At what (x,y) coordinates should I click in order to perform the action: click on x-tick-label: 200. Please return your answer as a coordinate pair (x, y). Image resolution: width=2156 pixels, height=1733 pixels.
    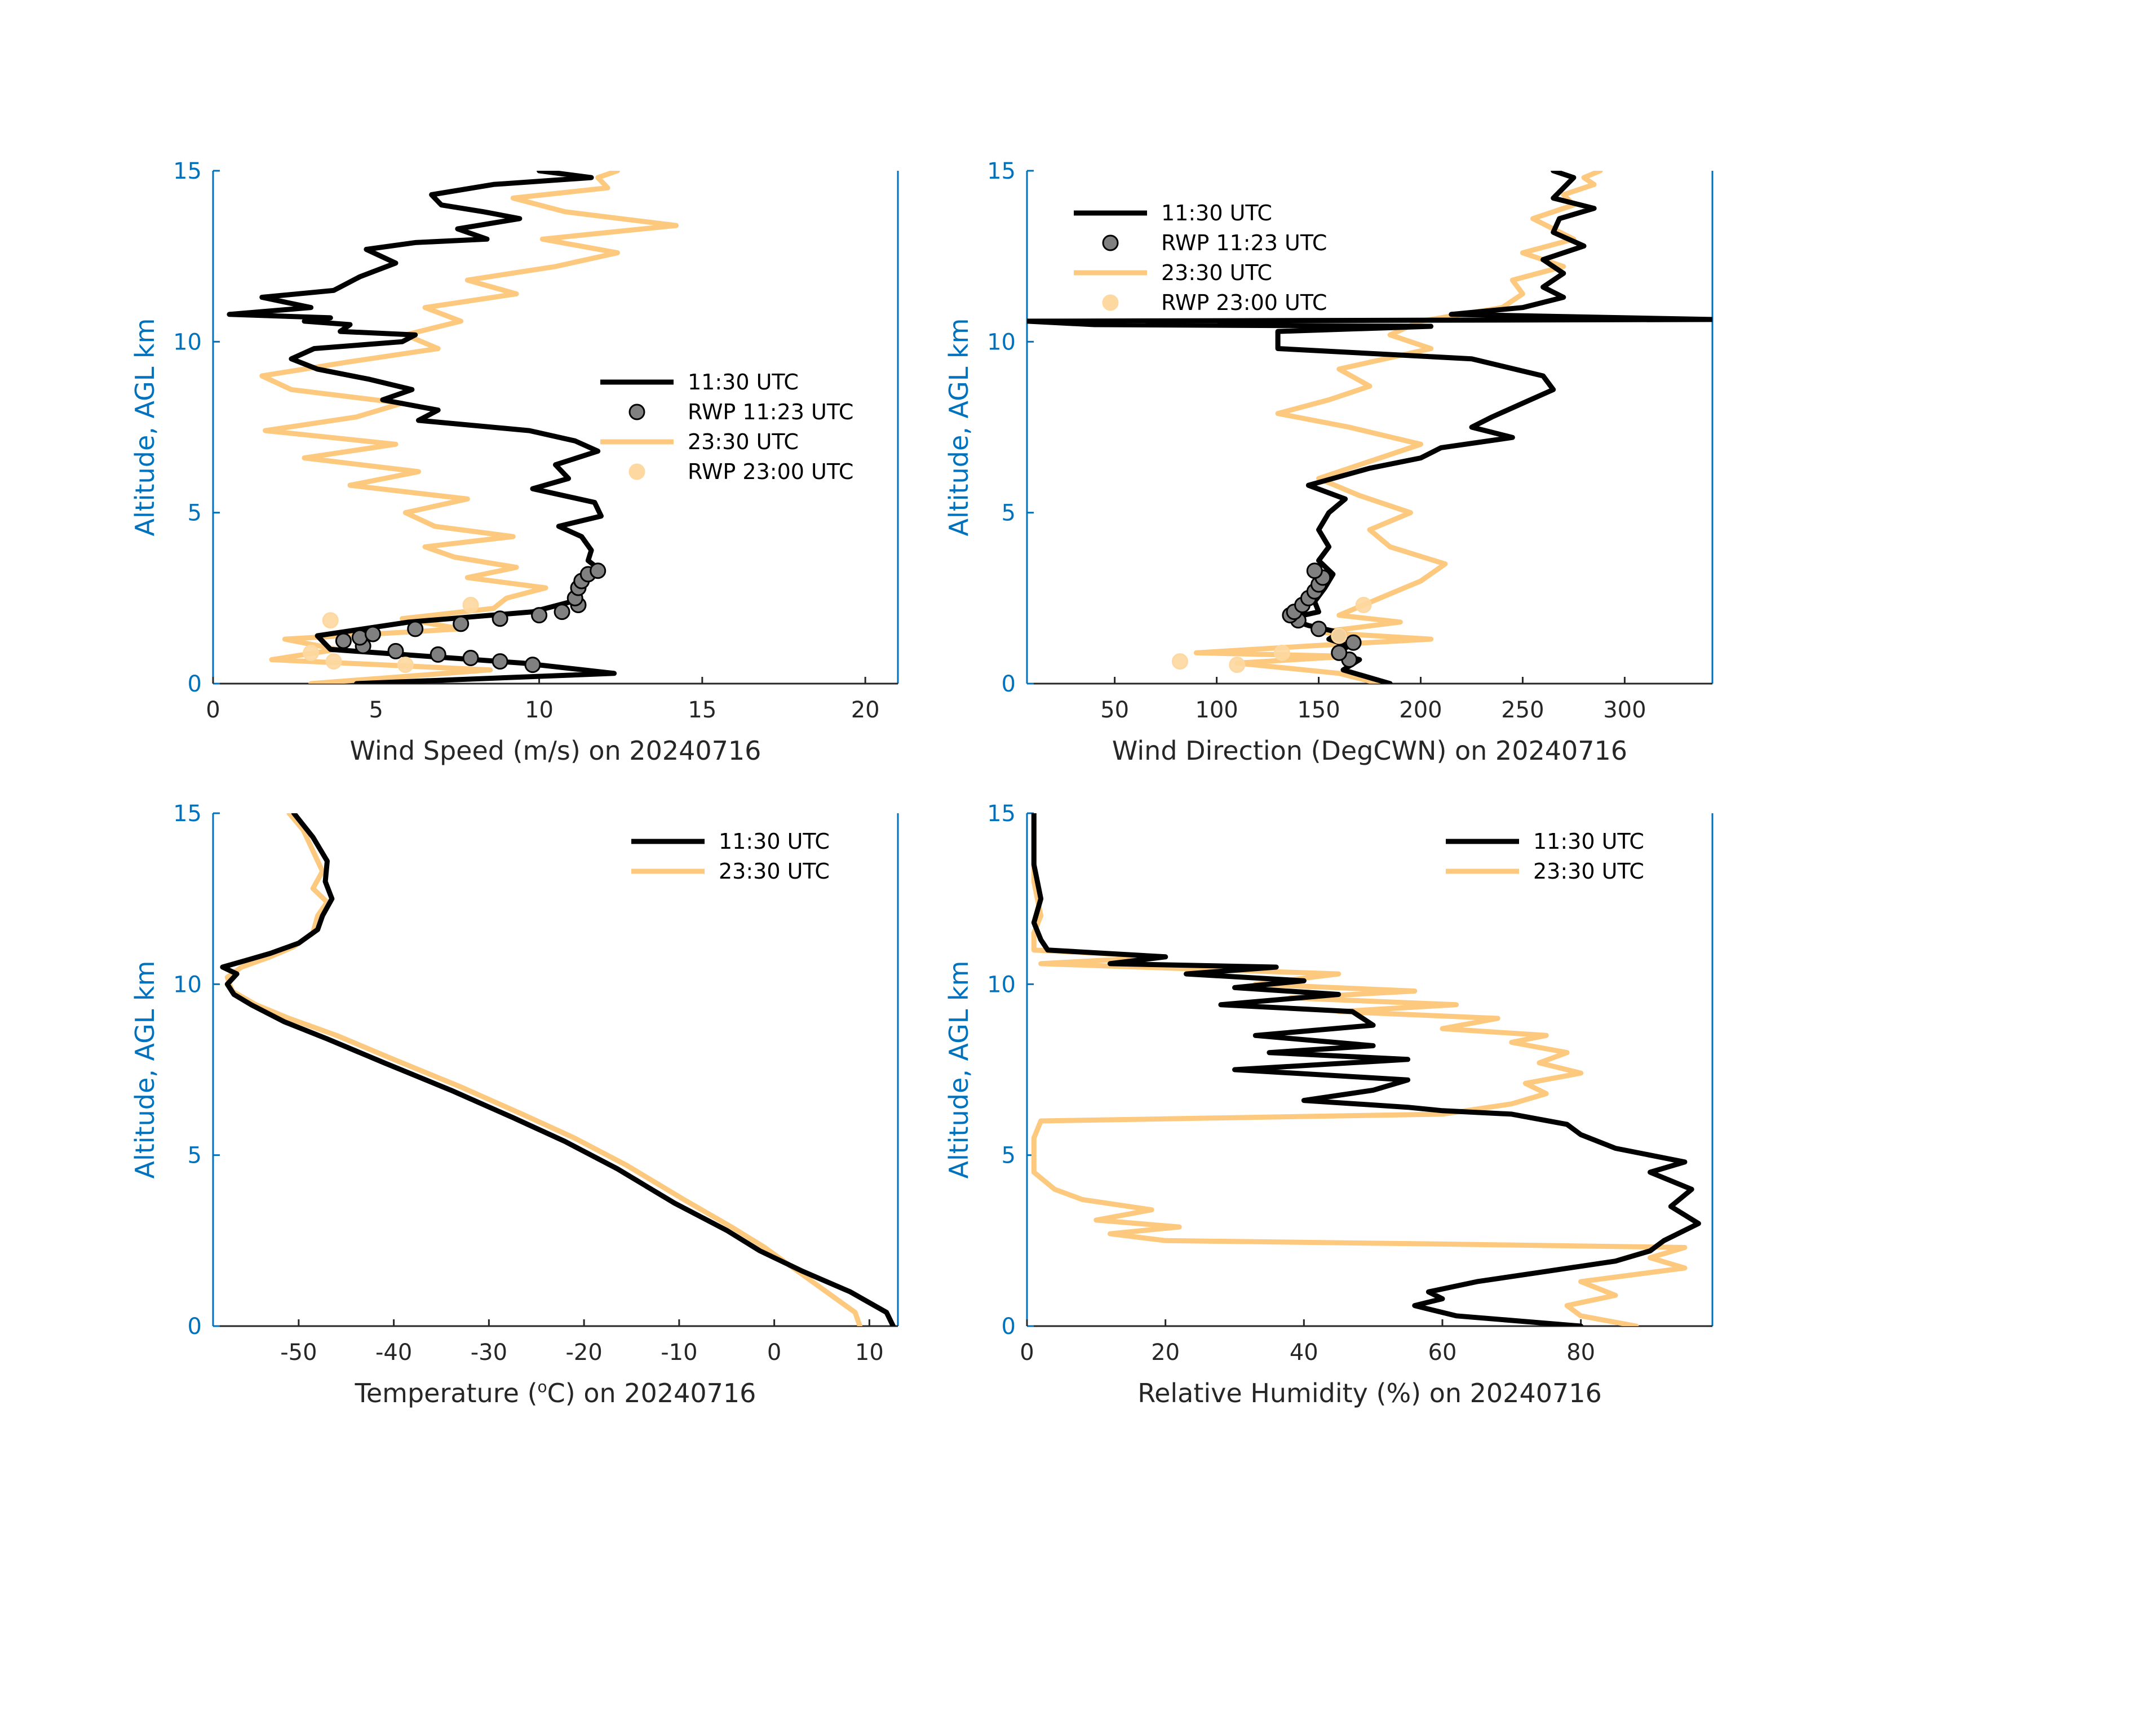
    Looking at the image, I should click on (1421, 710).